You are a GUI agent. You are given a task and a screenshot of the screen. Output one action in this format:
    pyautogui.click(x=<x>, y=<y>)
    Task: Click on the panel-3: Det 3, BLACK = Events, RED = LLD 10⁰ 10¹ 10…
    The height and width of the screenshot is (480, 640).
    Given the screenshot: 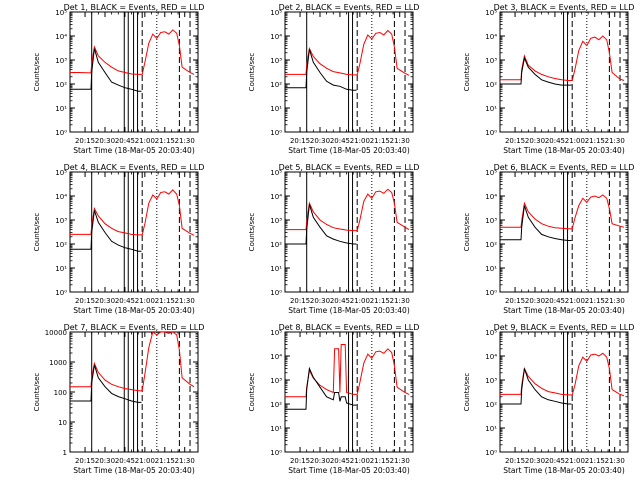 What is the action you would take?
    pyautogui.click(x=548, y=79)
    